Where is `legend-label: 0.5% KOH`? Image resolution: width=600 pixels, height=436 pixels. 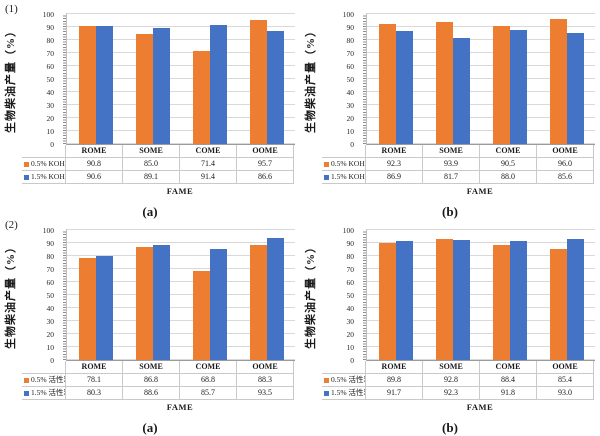 legend-label: 0.5% KOH is located at coordinates (48, 163).